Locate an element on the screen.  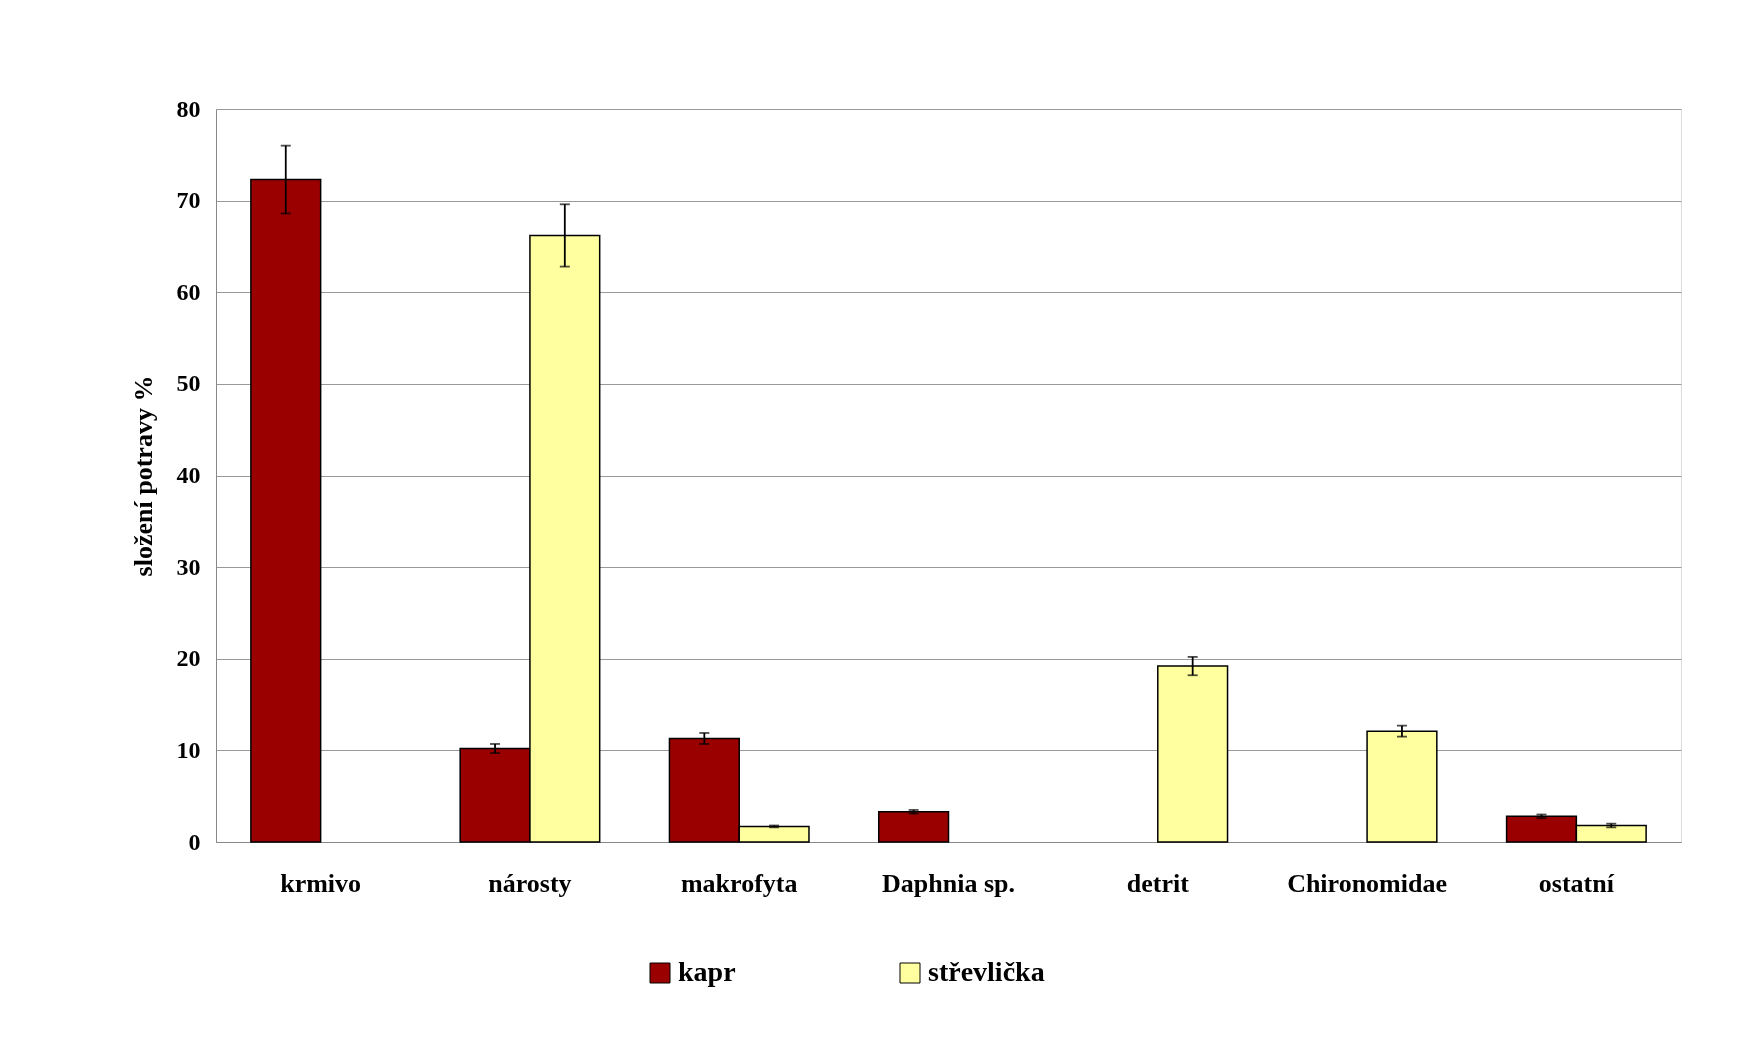
y-tick-label: 30 is located at coordinates (188, 566).